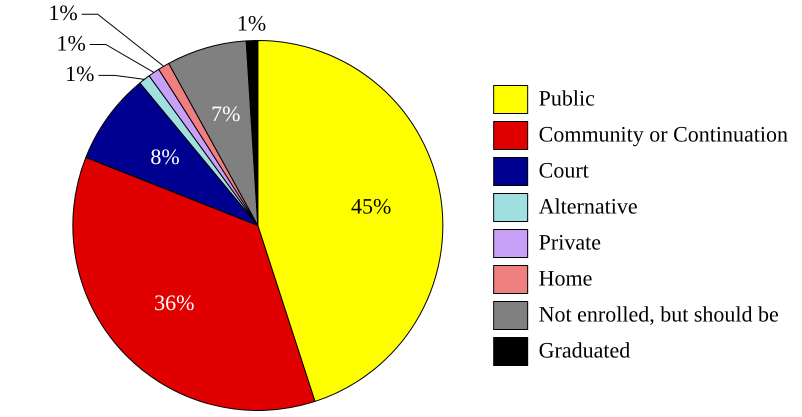 The width and height of the screenshot is (802, 417). What do you see at coordinates (371, 205) in the screenshot?
I see `data-label: 45%` at bounding box center [371, 205].